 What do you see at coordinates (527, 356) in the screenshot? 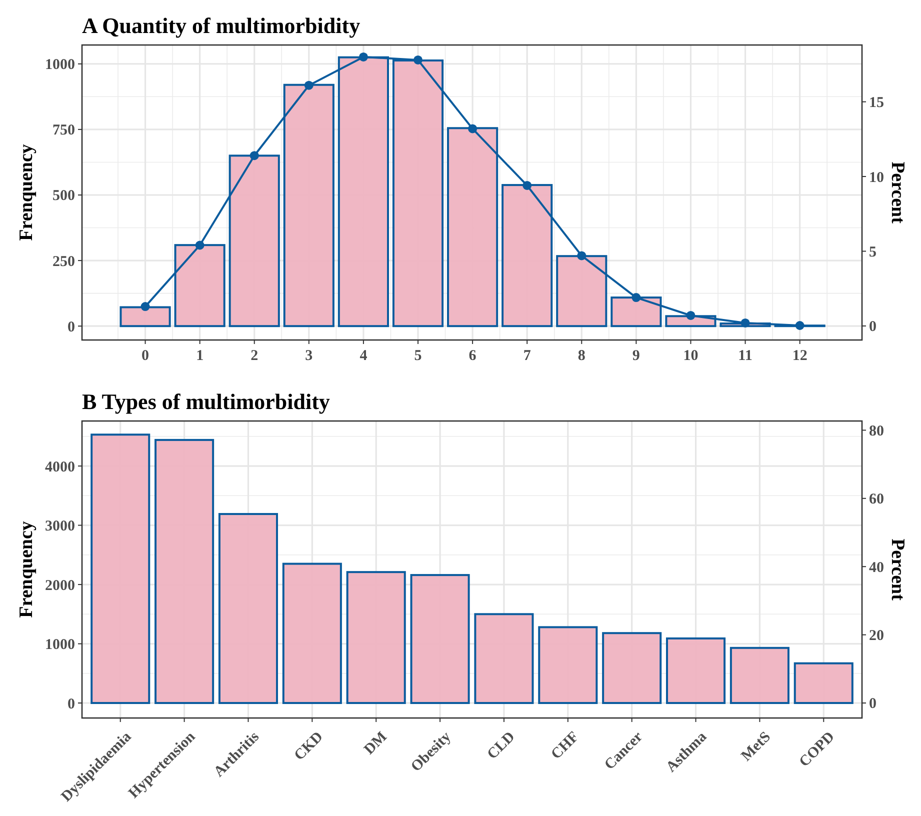
I see `x-tick-label: 7` at bounding box center [527, 356].